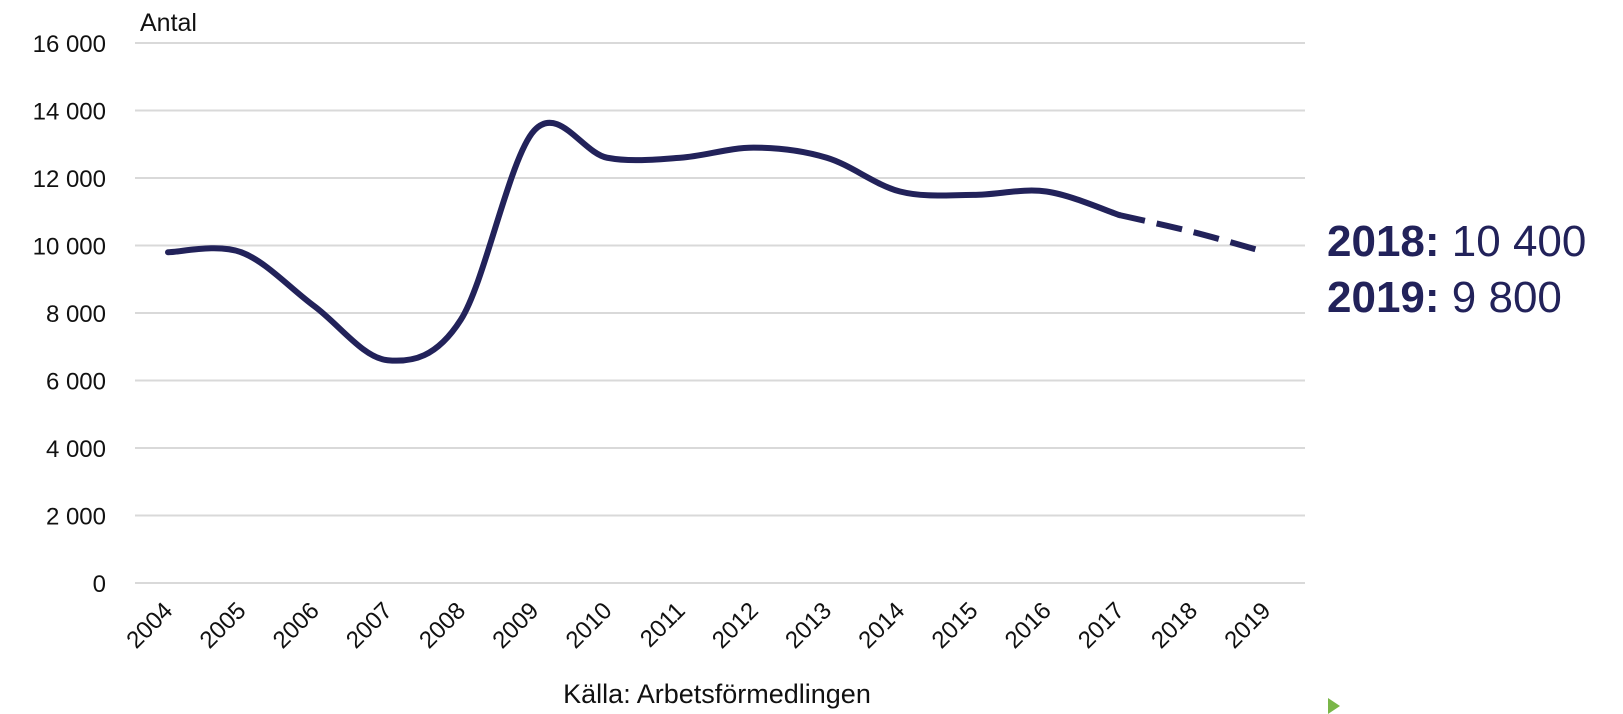 The width and height of the screenshot is (1623, 714). What do you see at coordinates (735, 625) in the screenshot?
I see `x-tick-label: 2012` at bounding box center [735, 625].